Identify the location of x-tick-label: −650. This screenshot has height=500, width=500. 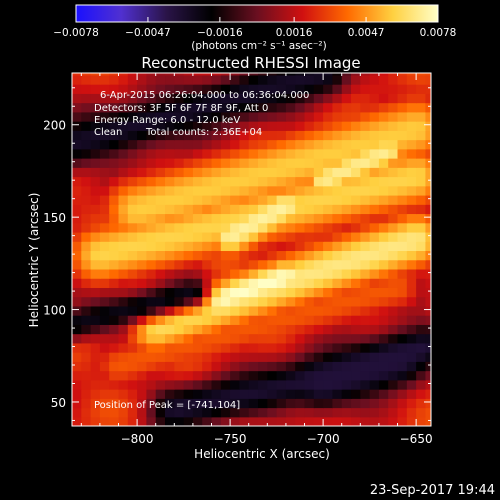
(416, 439).